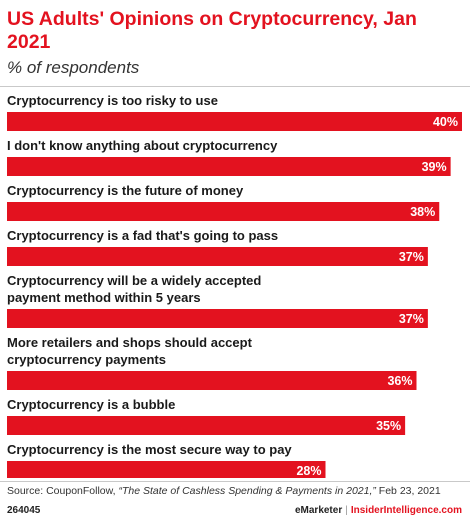 This screenshot has height=521, width=470. What do you see at coordinates (73, 67) in the screenshot?
I see `chart-subtitle: % of respondents` at bounding box center [73, 67].